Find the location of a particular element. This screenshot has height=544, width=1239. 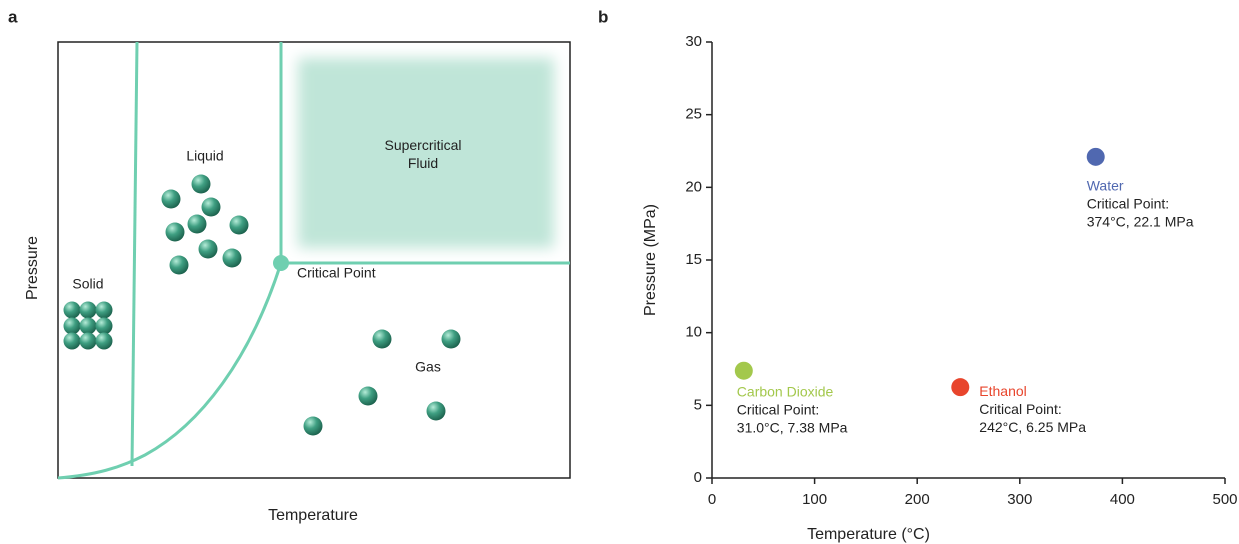

point-name: Water is located at coordinates (1105, 186).